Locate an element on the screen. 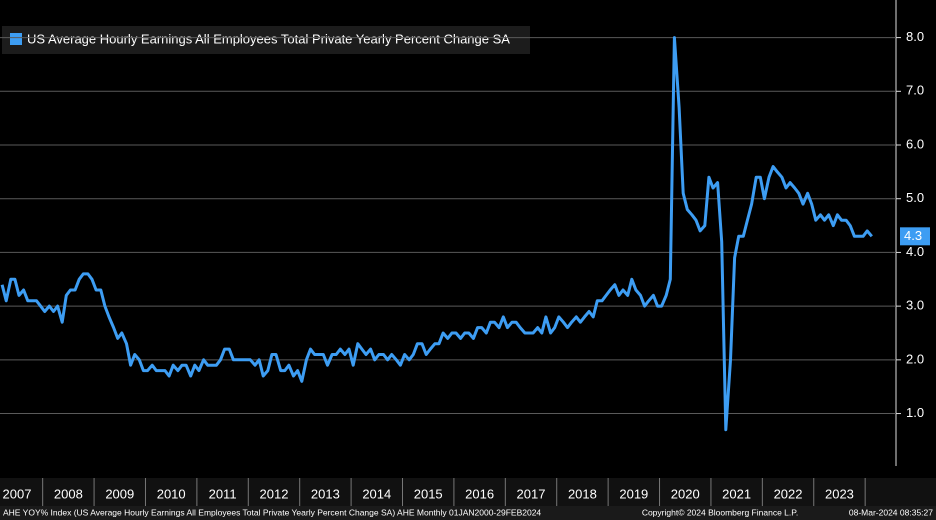 The width and height of the screenshot is (936, 520). y-tick-label: 6.0 is located at coordinates (915, 143).